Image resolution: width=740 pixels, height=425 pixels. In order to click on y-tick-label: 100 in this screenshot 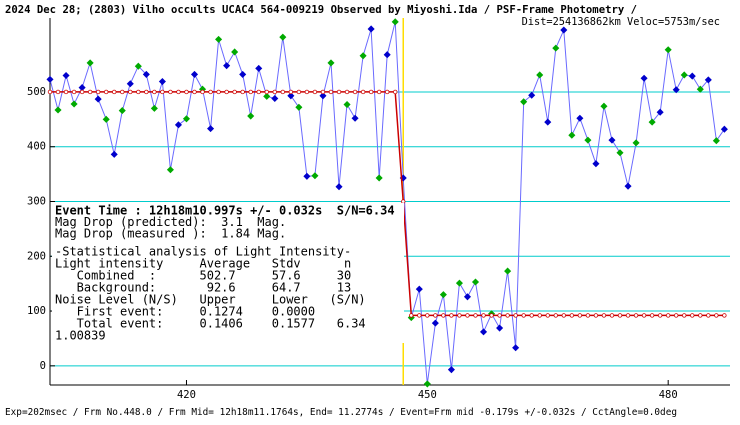, I will do `click(36, 311)`.